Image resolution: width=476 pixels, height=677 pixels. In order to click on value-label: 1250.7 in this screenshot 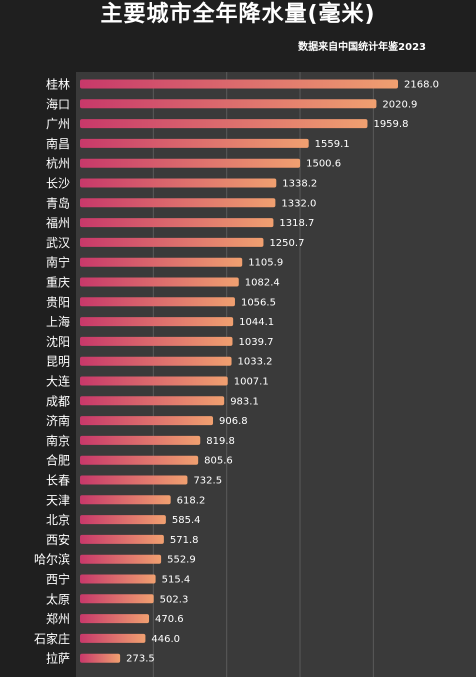, I will do `click(286, 243)`.